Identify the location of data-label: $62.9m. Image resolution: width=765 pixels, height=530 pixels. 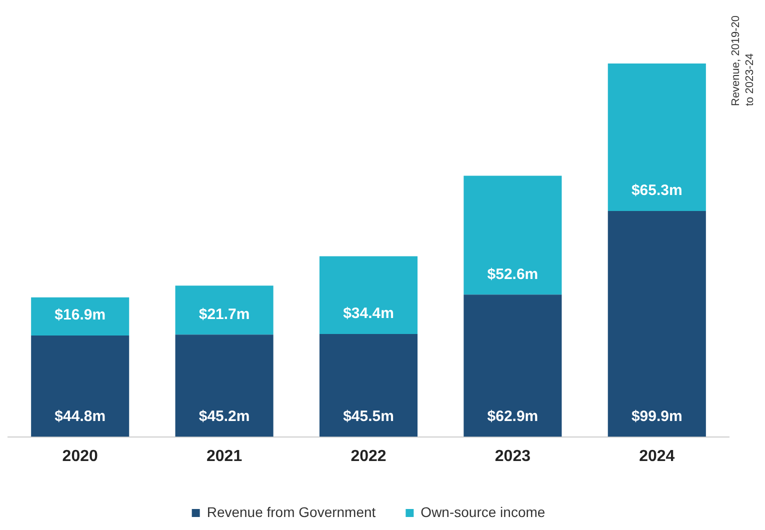
(512, 416).